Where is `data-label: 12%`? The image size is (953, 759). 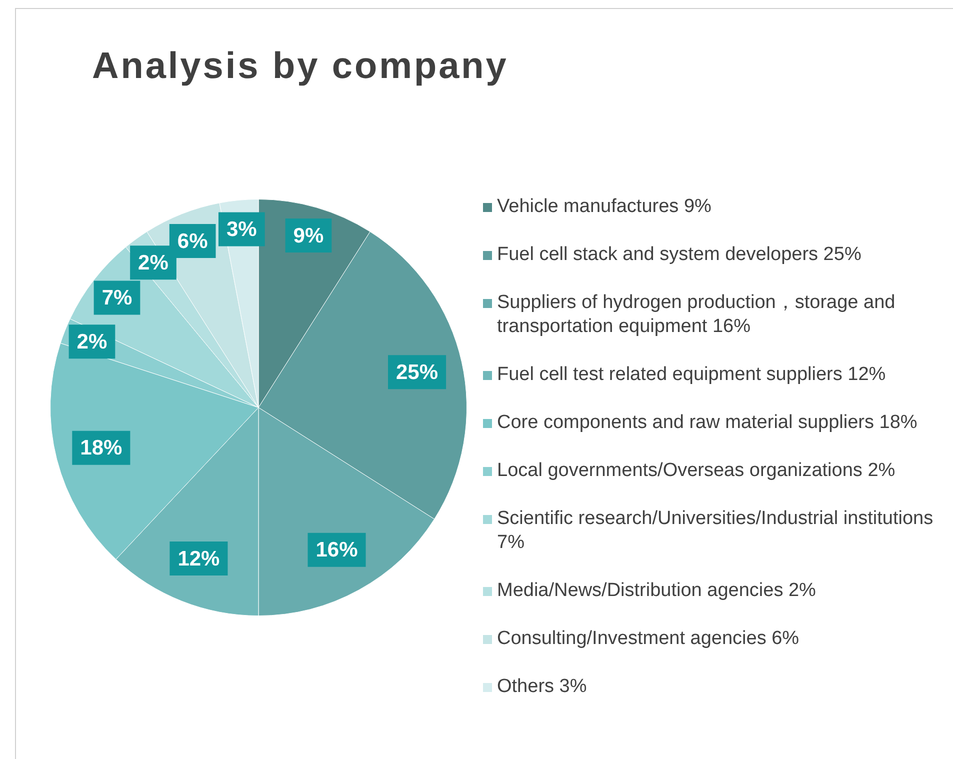
data-label: 12% is located at coordinates (199, 558).